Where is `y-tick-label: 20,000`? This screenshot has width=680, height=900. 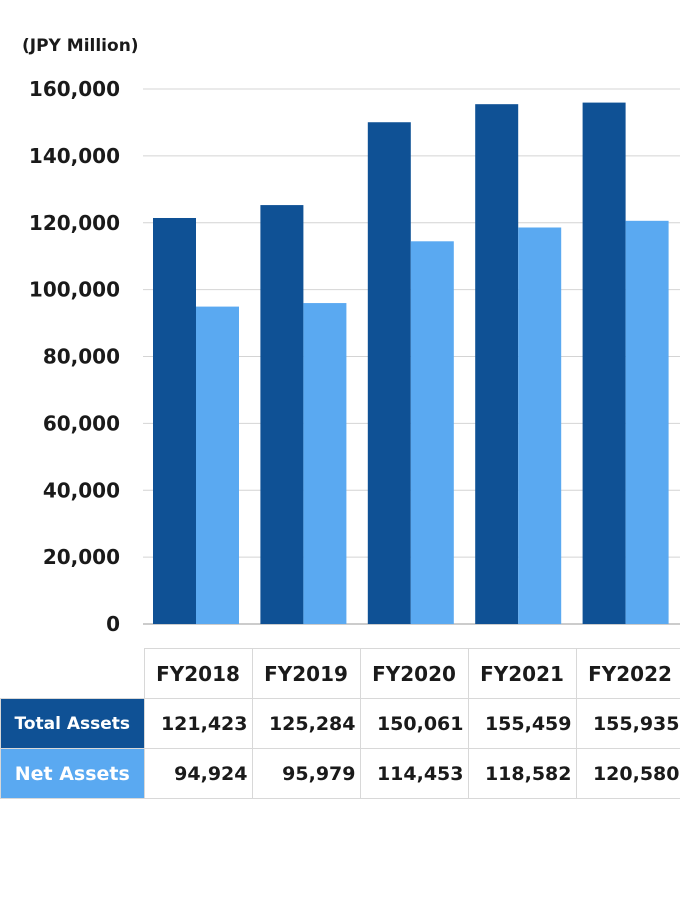 y-tick-label: 20,000 is located at coordinates (81, 557).